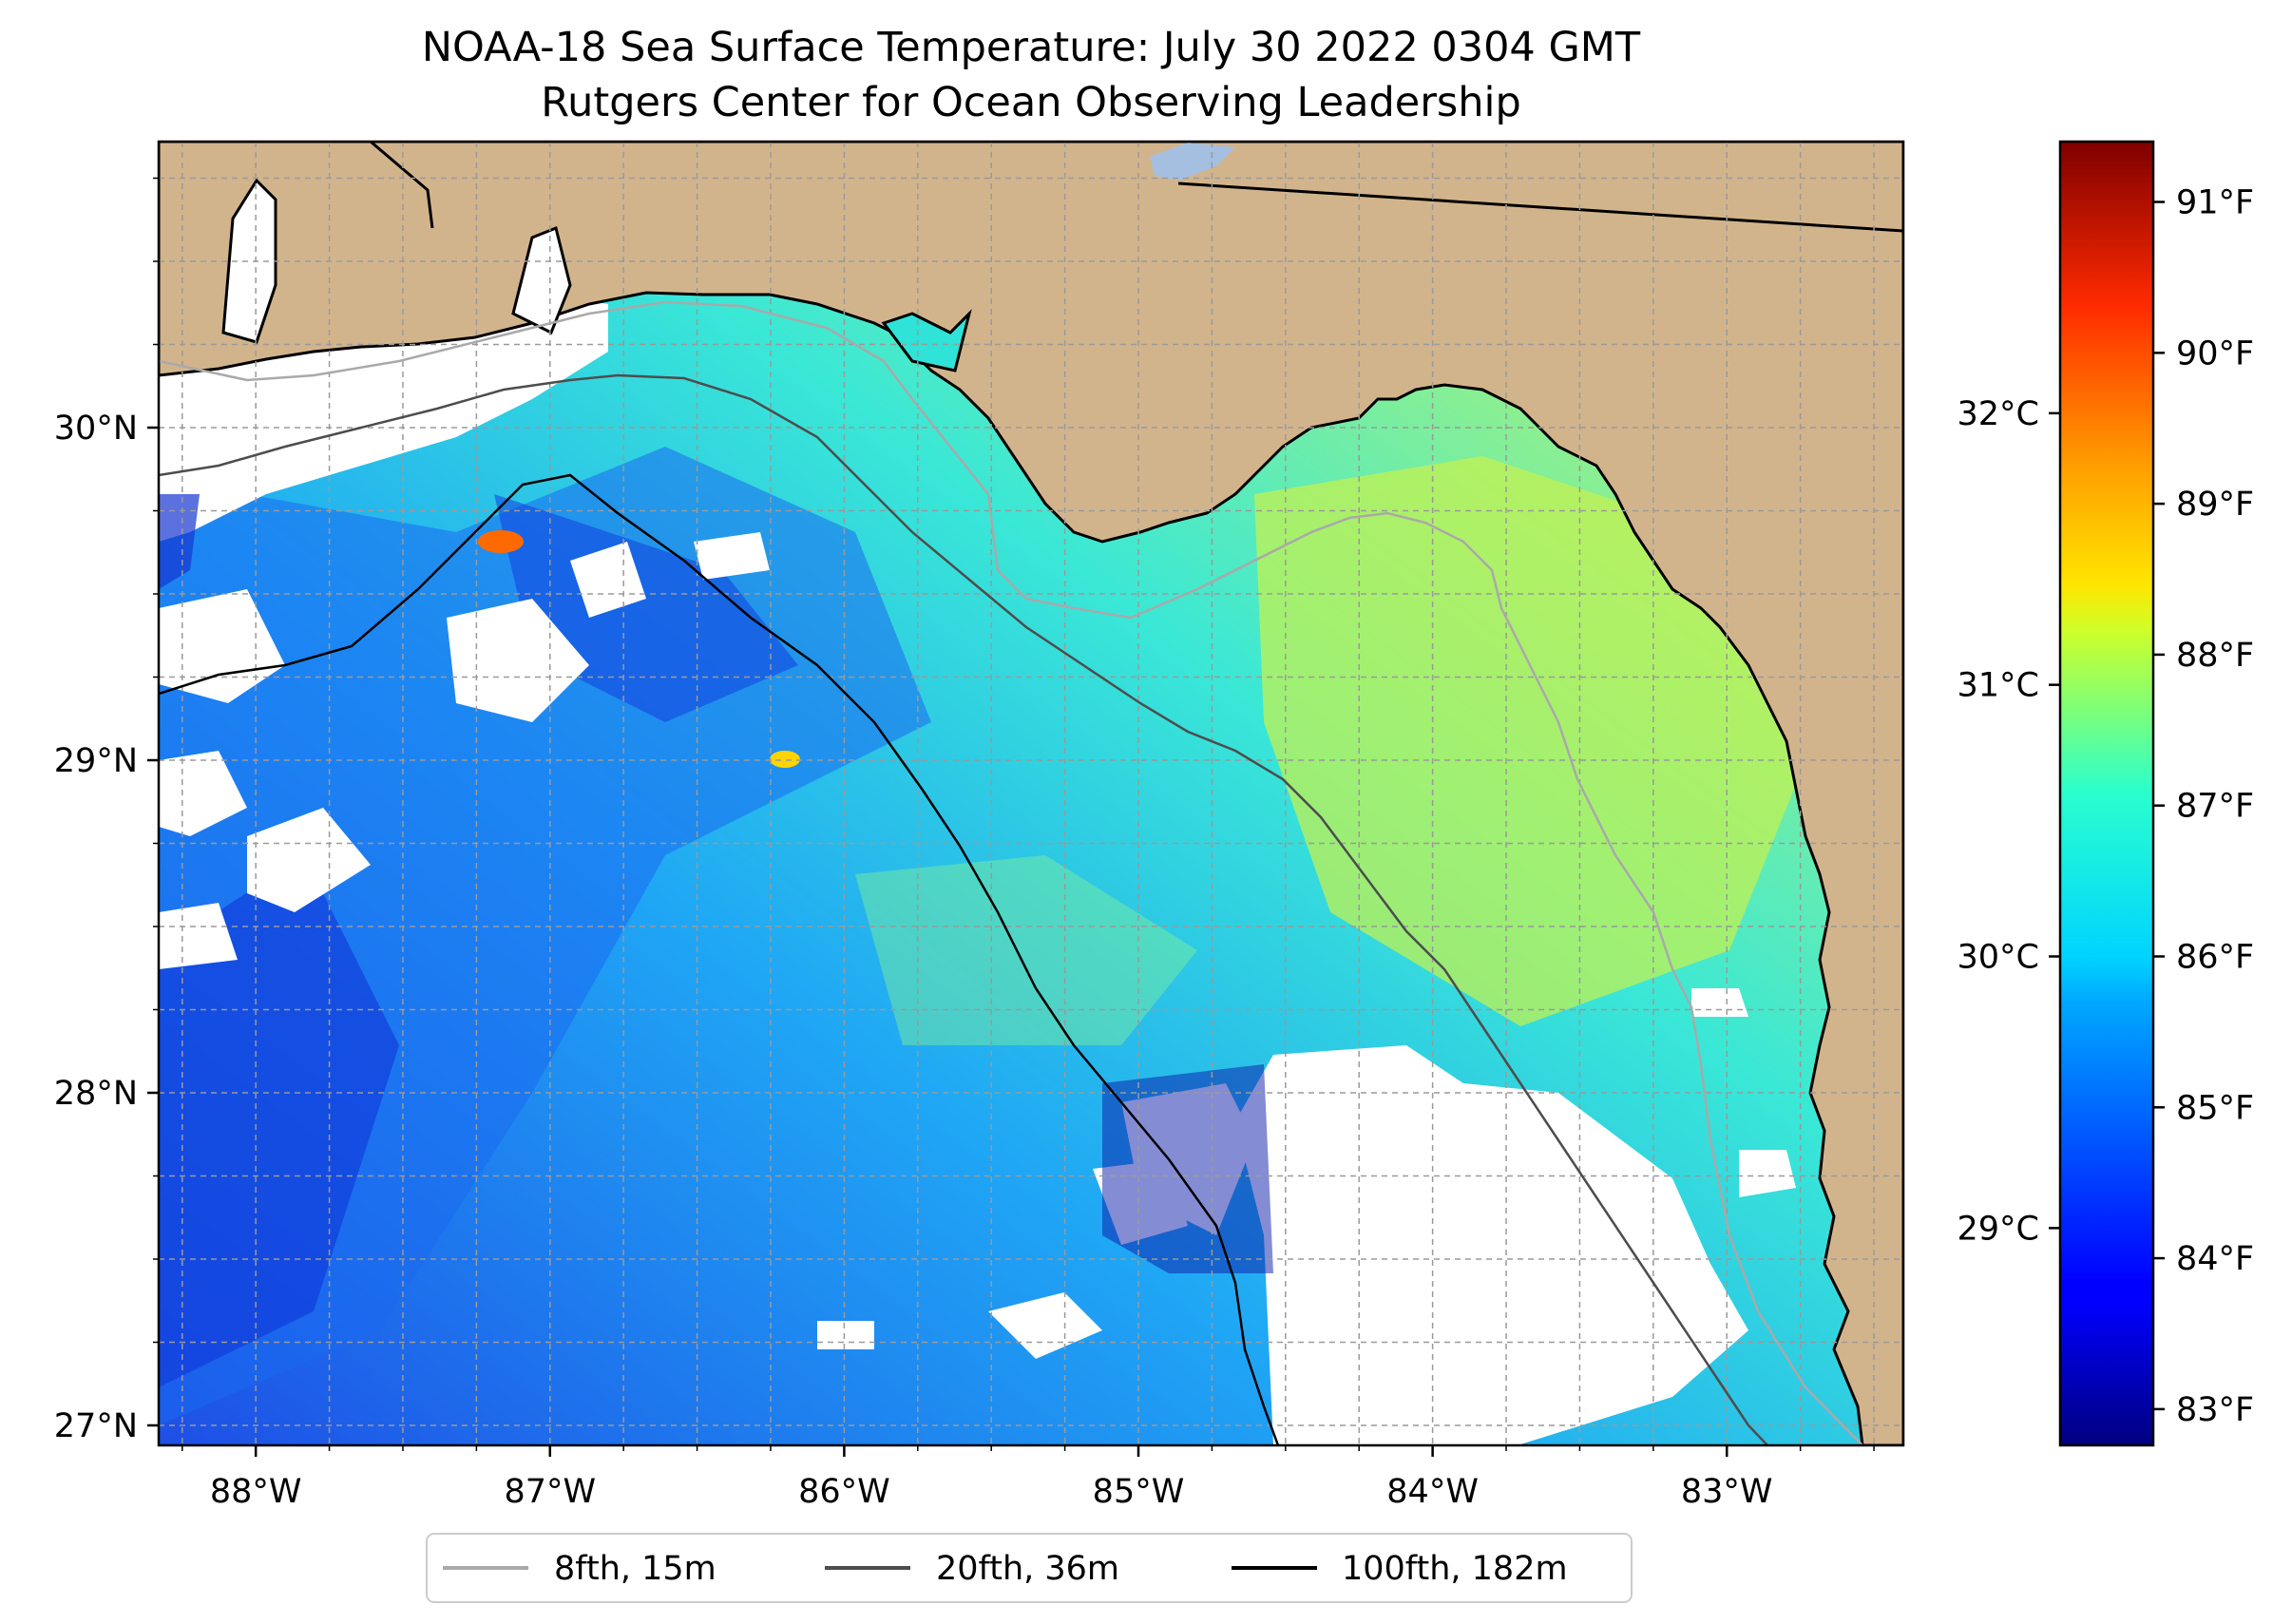 This screenshot has height=1624, width=2292. Describe the element at coordinates (1998, 414) in the screenshot. I see `celsius-tick-label: 32°C` at that location.